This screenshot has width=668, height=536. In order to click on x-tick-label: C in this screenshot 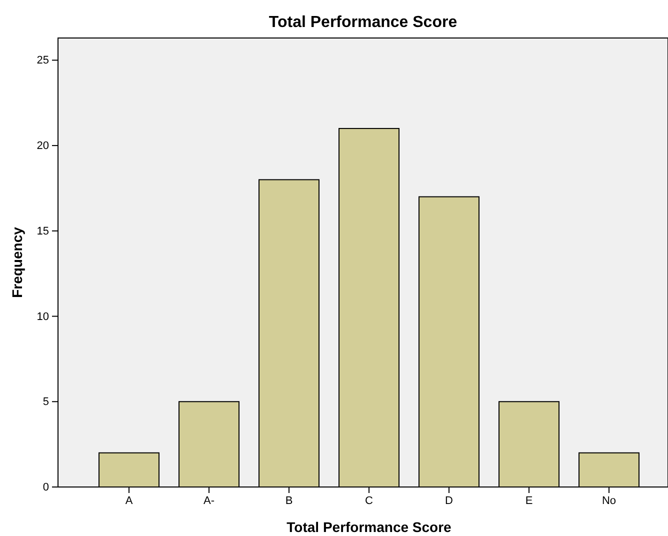, I will do `click(369, 500)`.